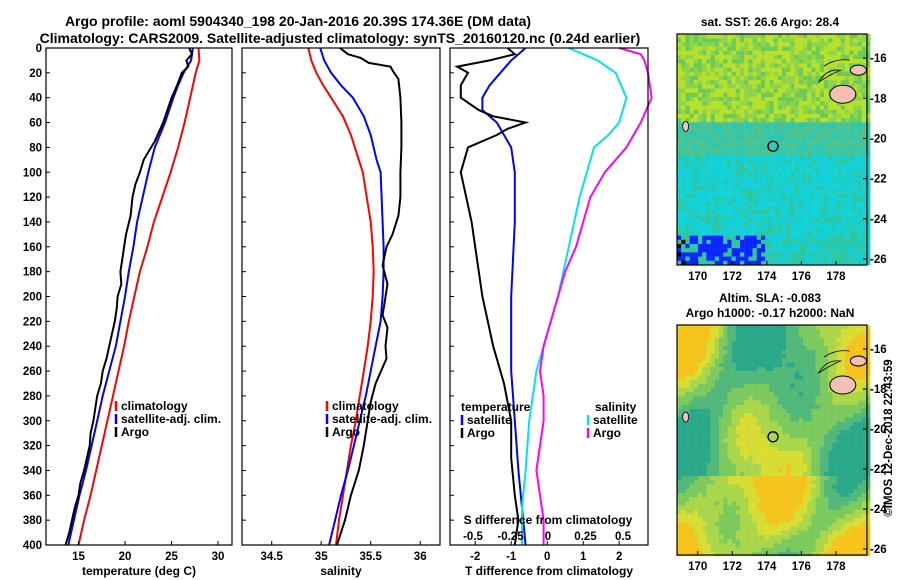 The image size is (900, 580). What do you see at coordinates (32, 397) in the screenshot?
I see `y-tick-label: 280` at bounding box center [32, 397].